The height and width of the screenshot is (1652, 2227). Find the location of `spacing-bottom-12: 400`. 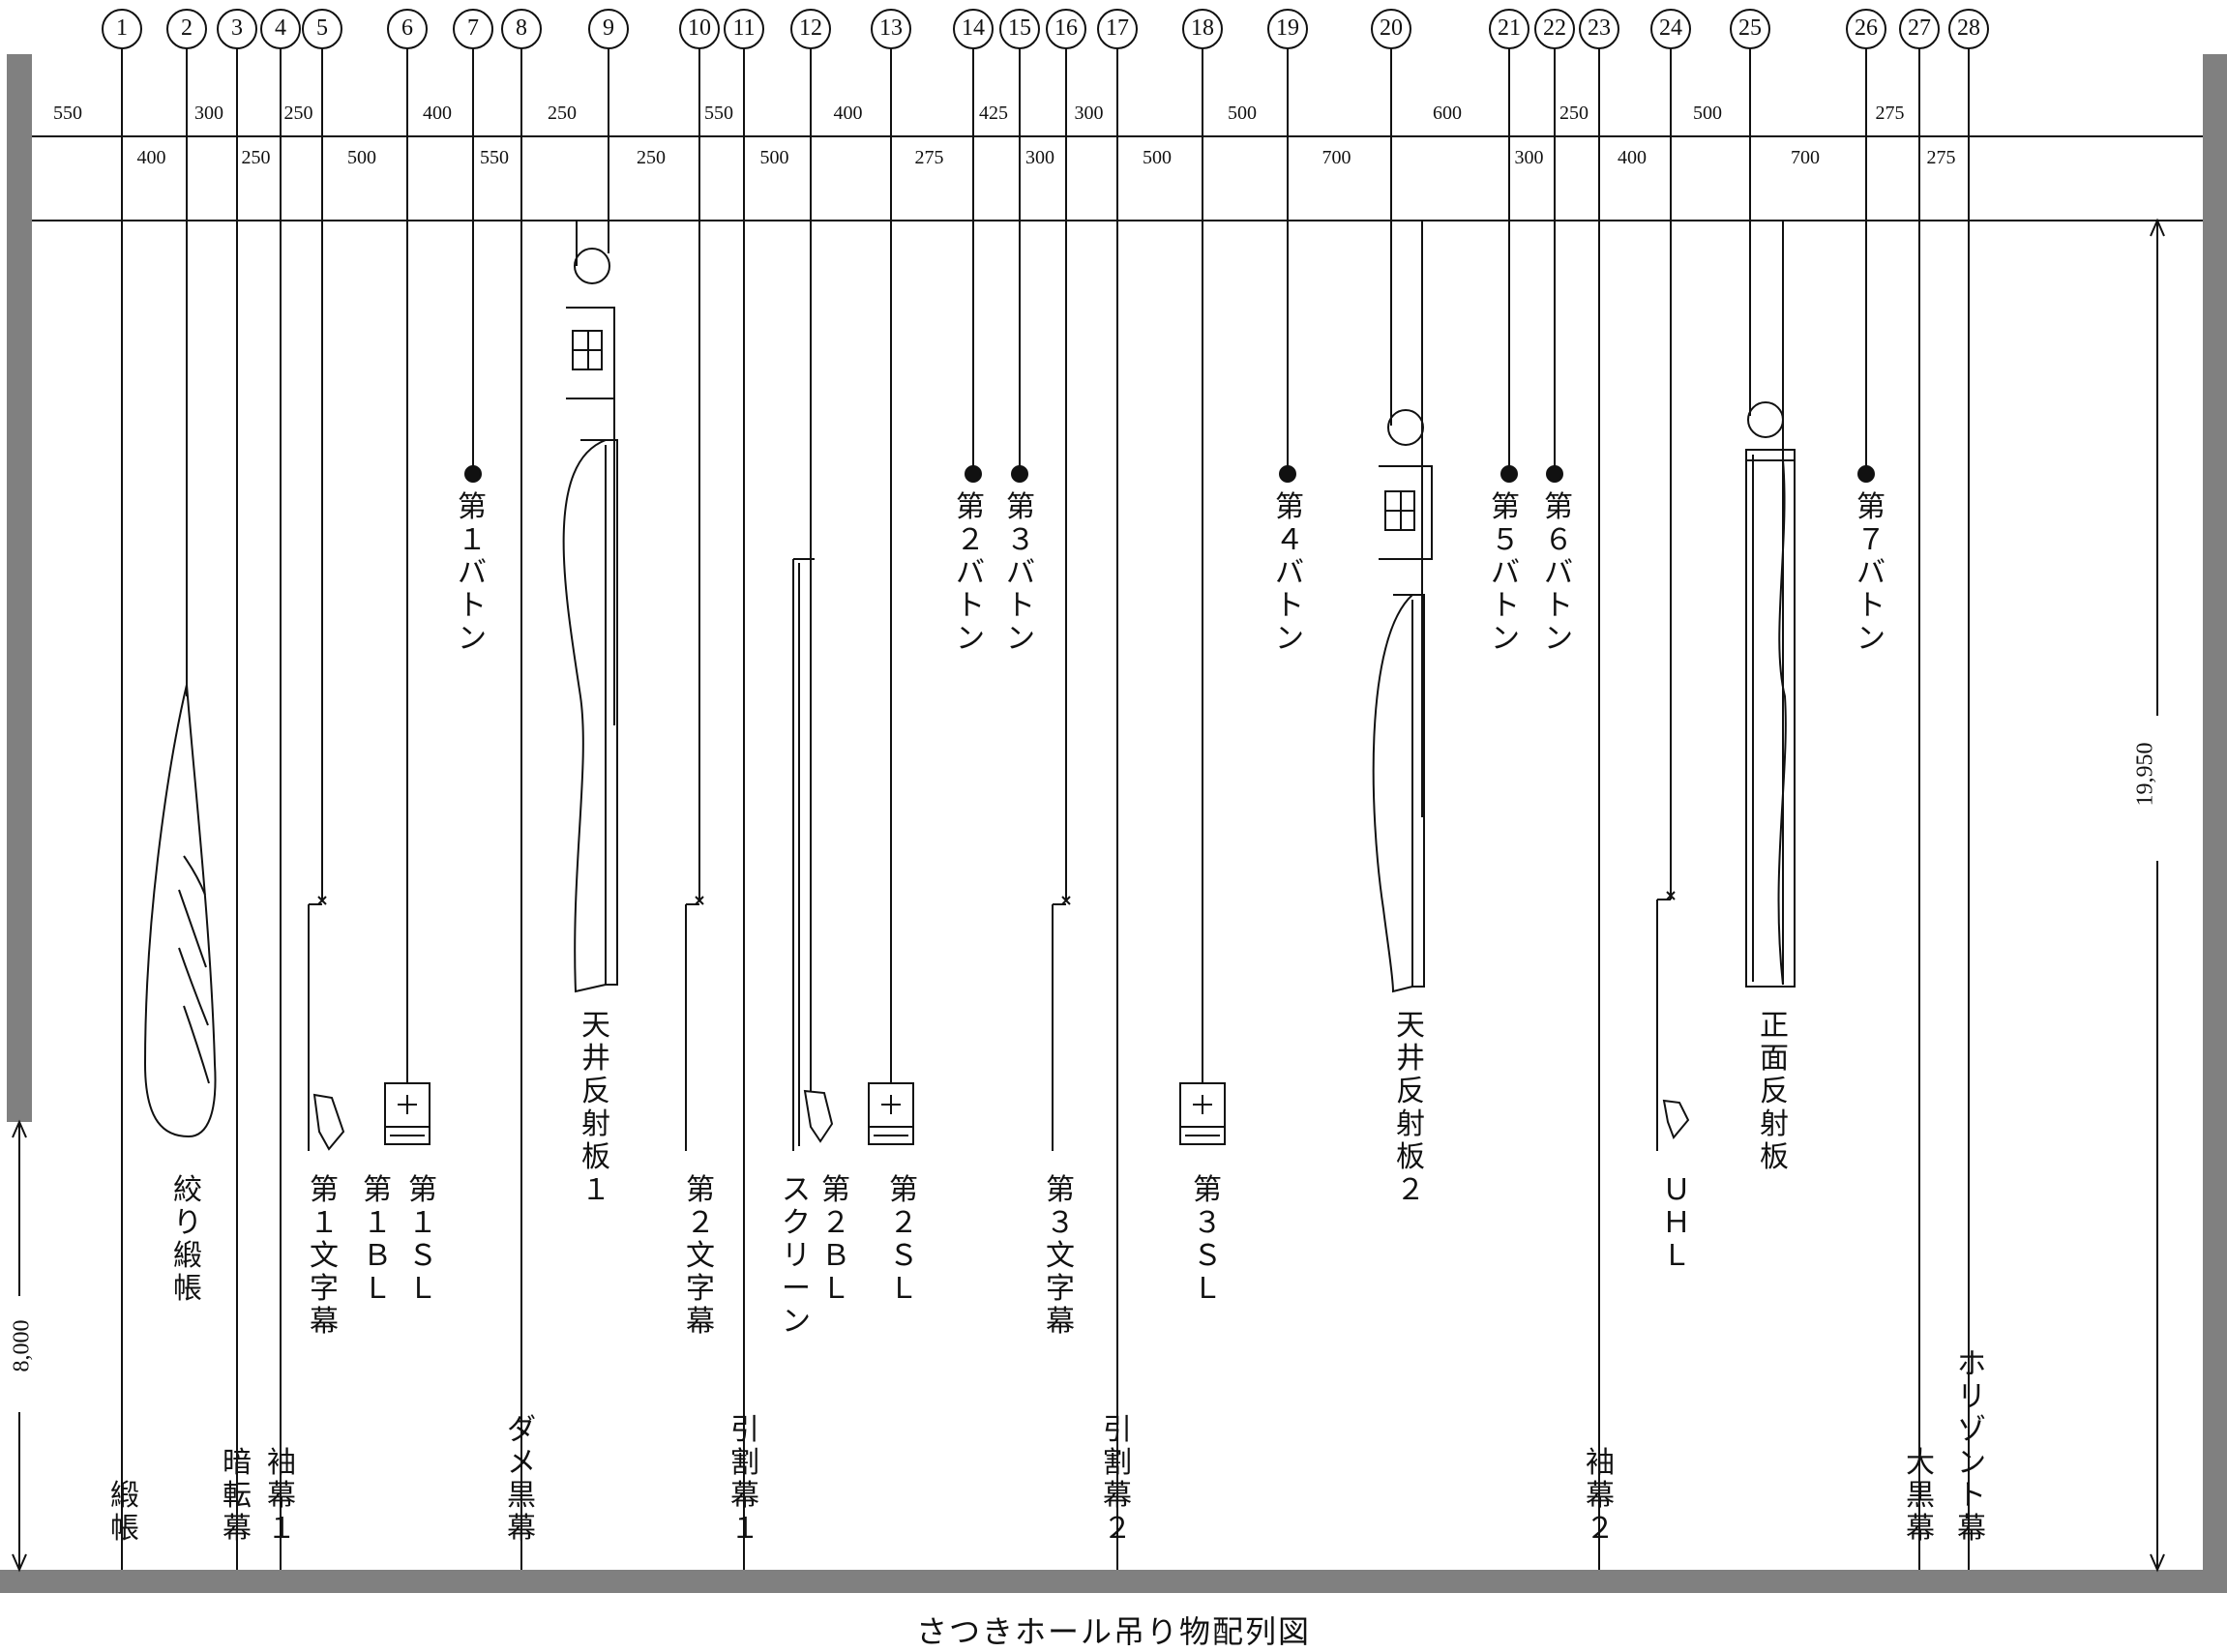

spacing-bottom-12: 400 is located at coordinates (1632, 157).